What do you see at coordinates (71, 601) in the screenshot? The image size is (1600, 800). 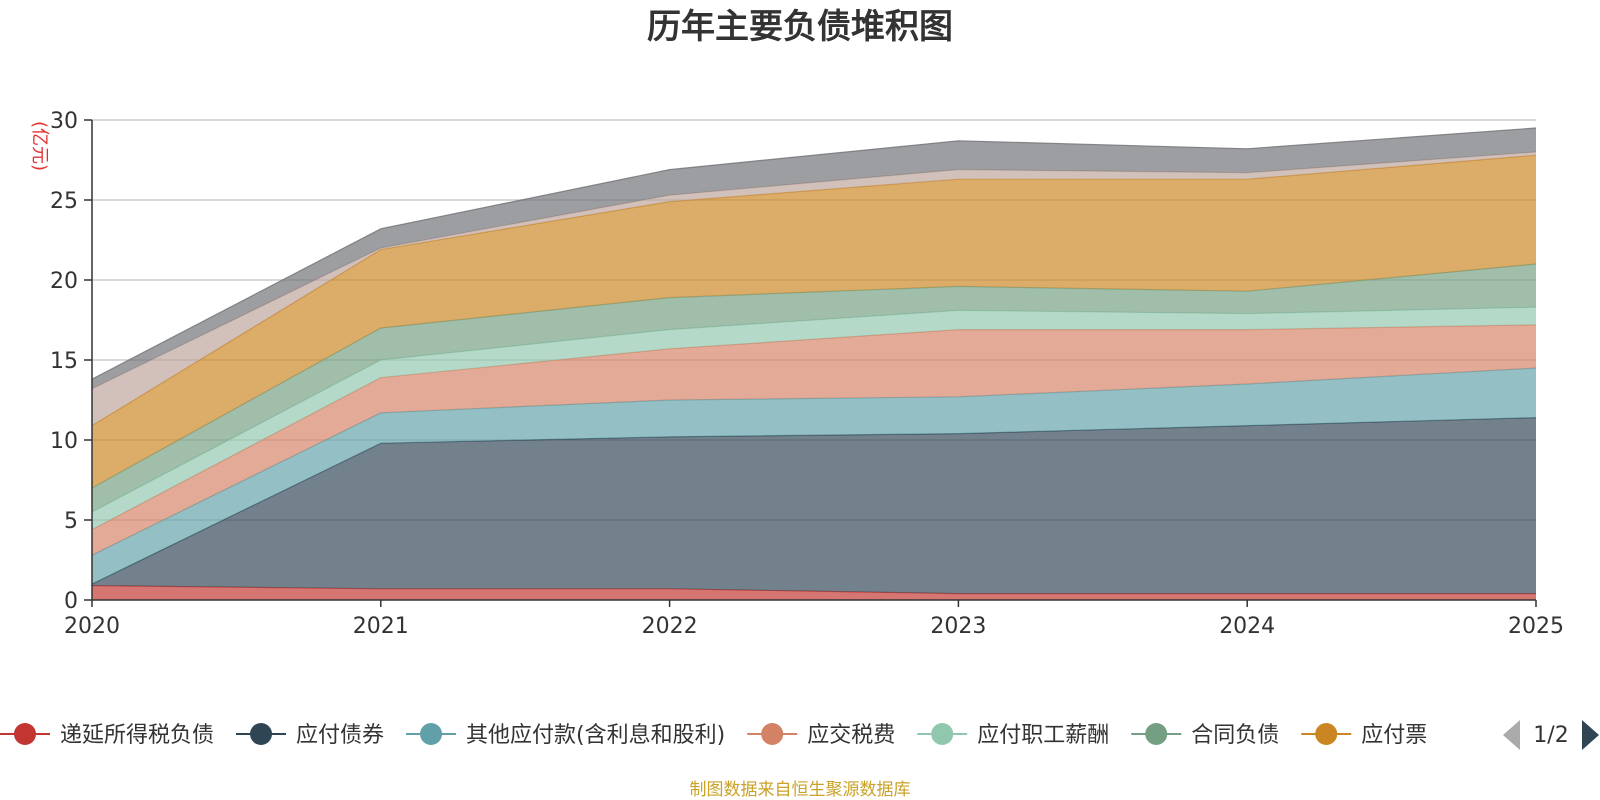 I see `y-tick-label: 0` at bounding box center [71, 601].